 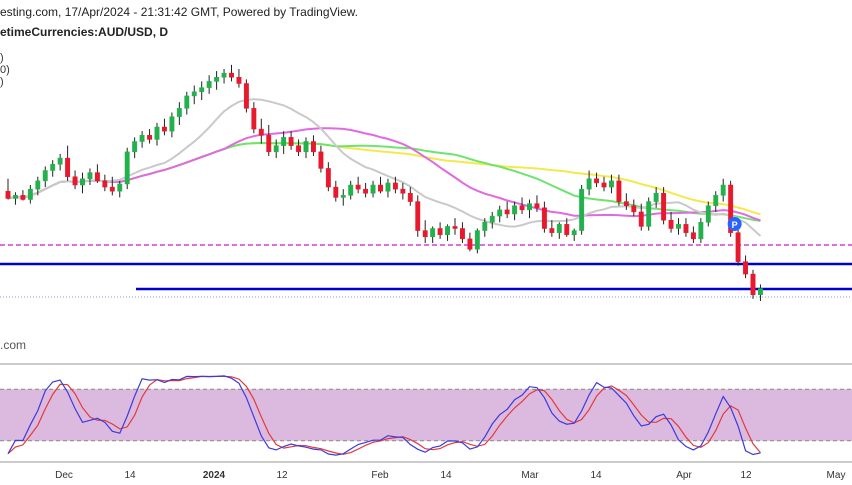 I want to click on legend-fragment: 0), so click(x=5, y=70).